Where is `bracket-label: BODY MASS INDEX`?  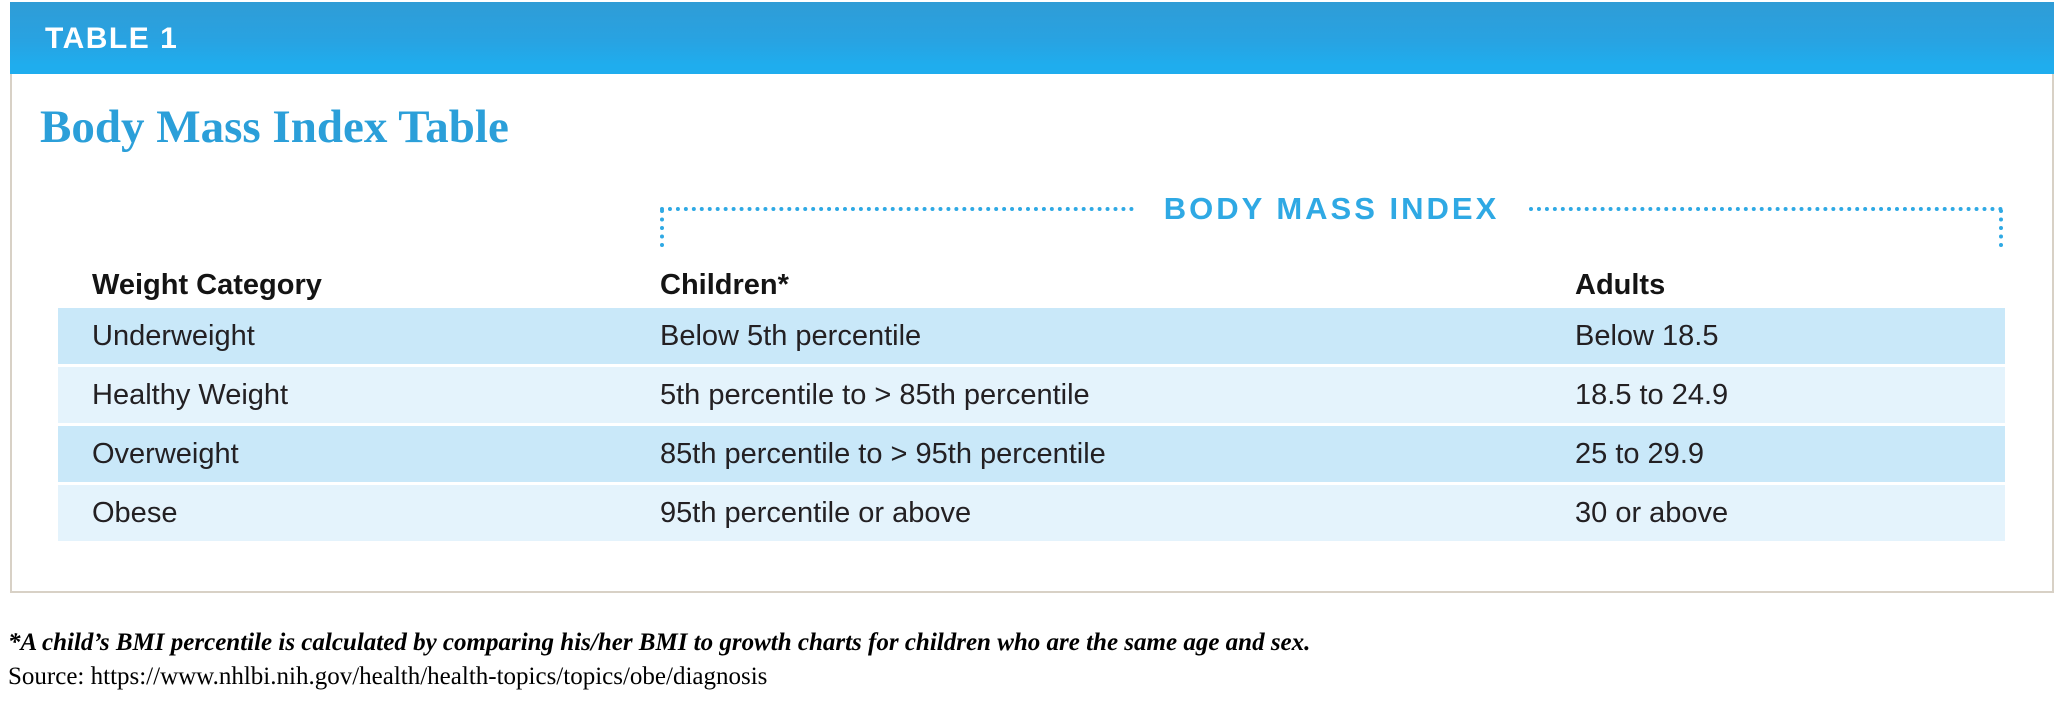 bracket-label: BODY MASS INDEX is located at coordinates (1331, 208).